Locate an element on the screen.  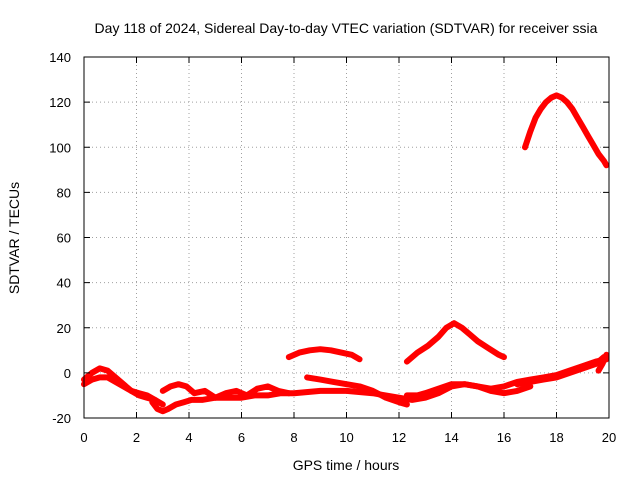
y-tick-label: 20 is located at coordinates (64, 328).